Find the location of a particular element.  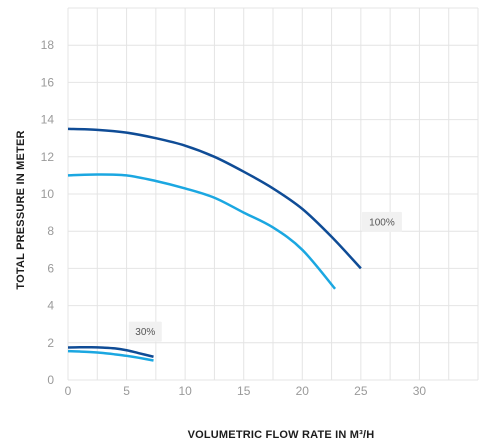

y-tick-label: 18 is located at coordinates (48, 45).